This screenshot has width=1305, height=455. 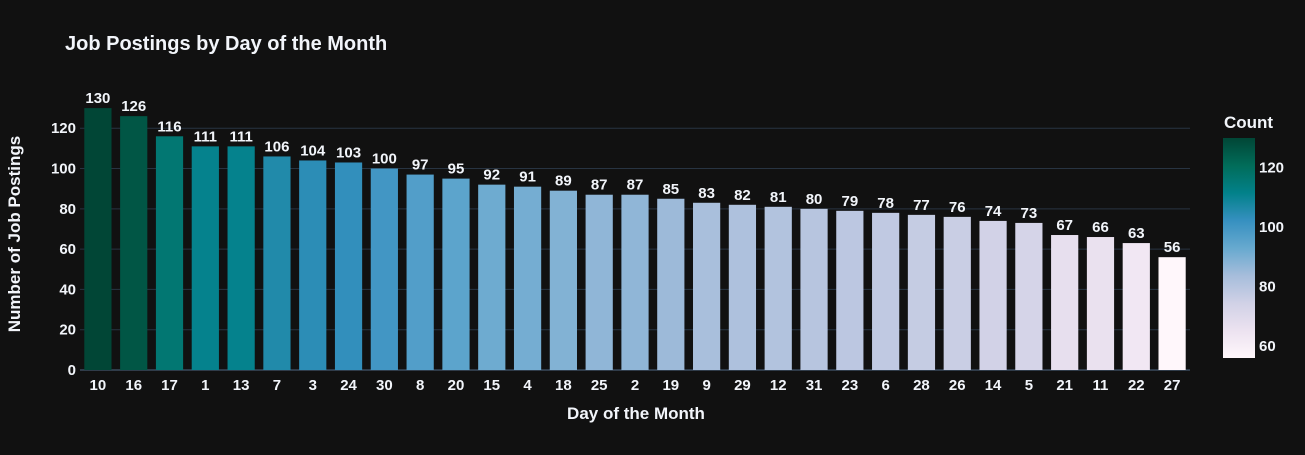 What do you see at coordinates (98, 385) in the screenshot?
I see `x-tick-label: 10` at bounding box center [98, 385].